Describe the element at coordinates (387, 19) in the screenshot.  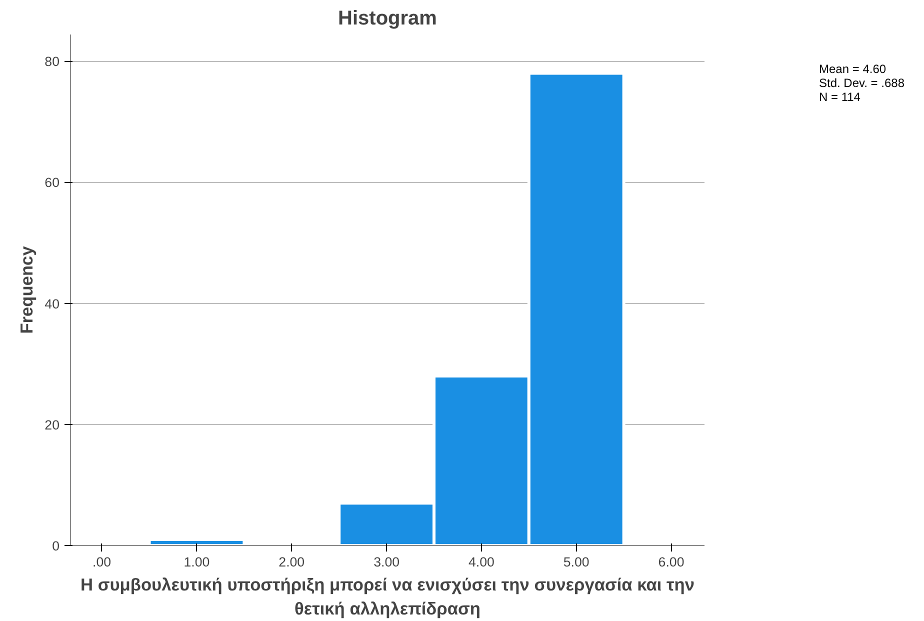
I see `chart-title: Histogram` at that location.